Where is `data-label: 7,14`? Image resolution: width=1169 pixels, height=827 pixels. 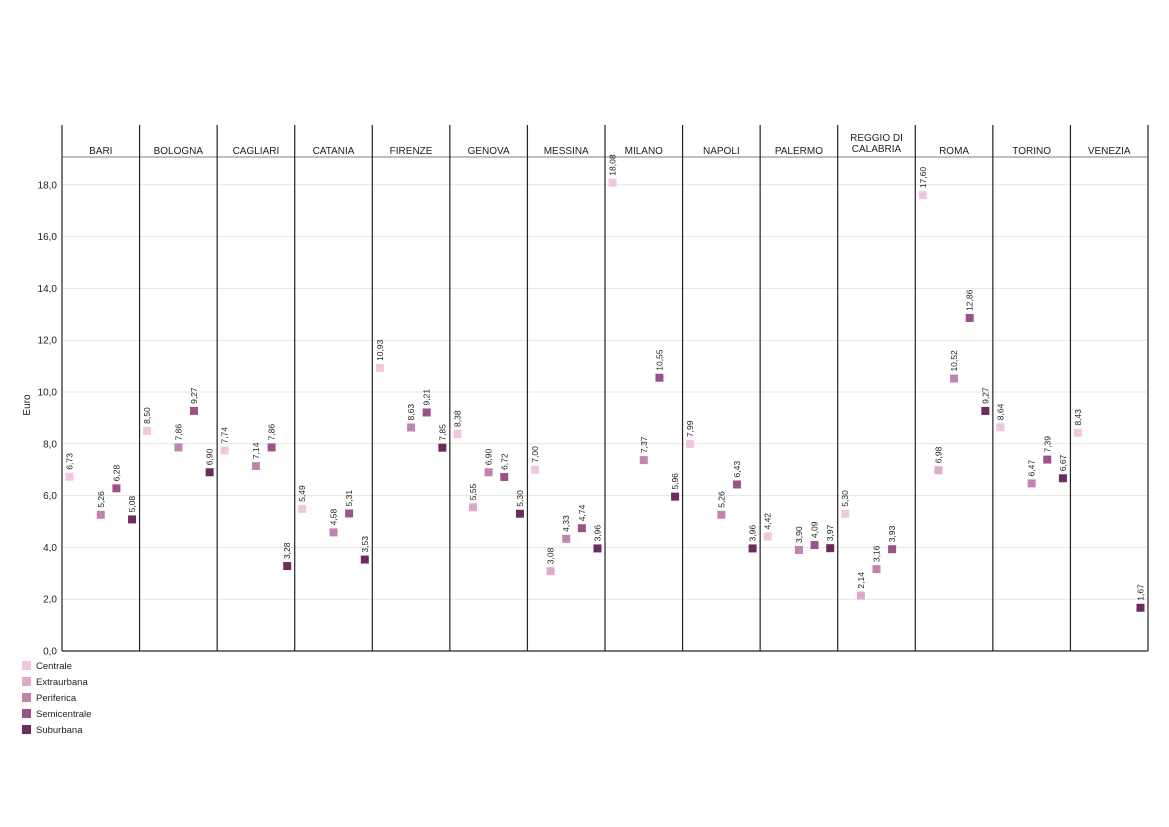
data-label: 7,14 is located at coordinates (256, 450).